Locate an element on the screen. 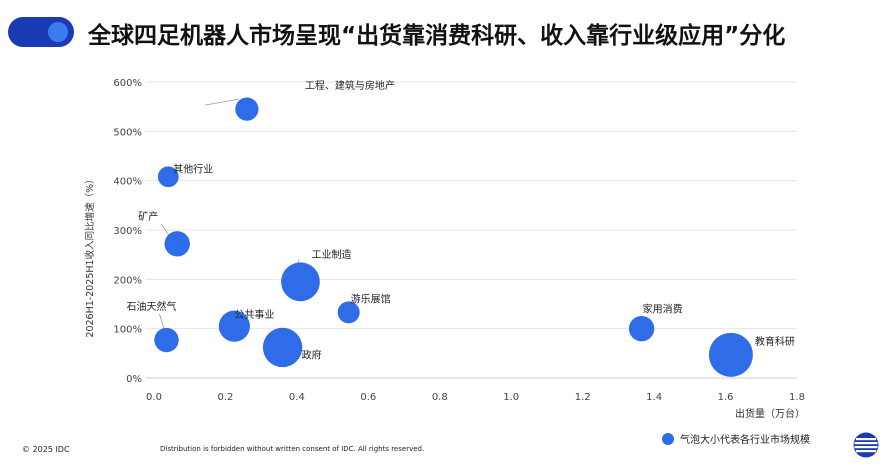 This screenshot has height=468, width=894. x-tick-label: 1.2 is located at coordinates (583, 397).